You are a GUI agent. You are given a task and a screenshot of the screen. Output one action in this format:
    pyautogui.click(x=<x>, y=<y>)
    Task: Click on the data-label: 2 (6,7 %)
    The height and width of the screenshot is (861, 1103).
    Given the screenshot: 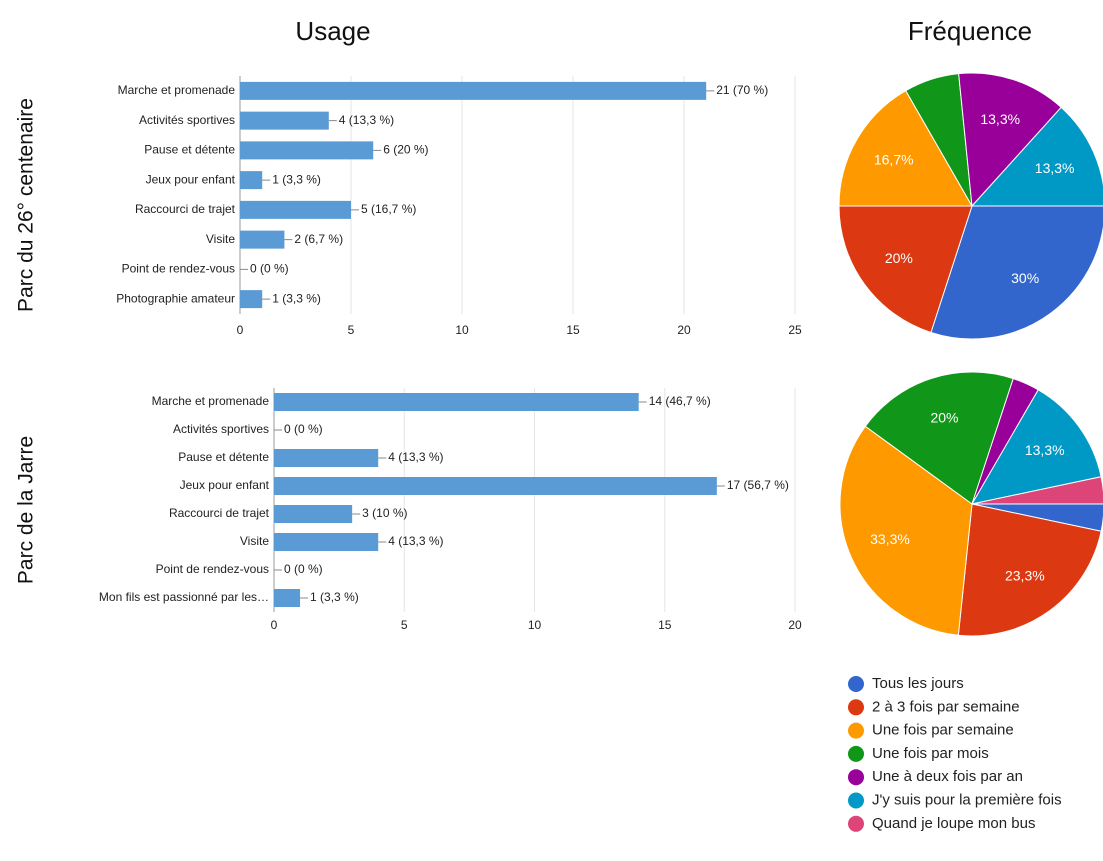 What is the action you would take?
    pyautogui.click(x=318, y=239)
    